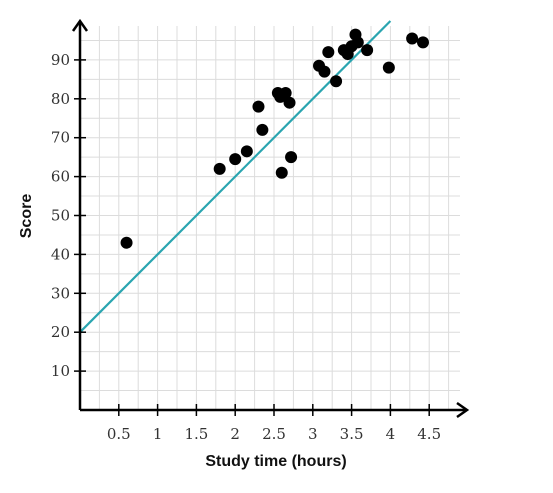 The height and width of the screenshot is (493, 553). What do you see at coordinates (60, 332) in the screenshot?
I see `y-tick-label: 20` at bounding box center [60, 332].